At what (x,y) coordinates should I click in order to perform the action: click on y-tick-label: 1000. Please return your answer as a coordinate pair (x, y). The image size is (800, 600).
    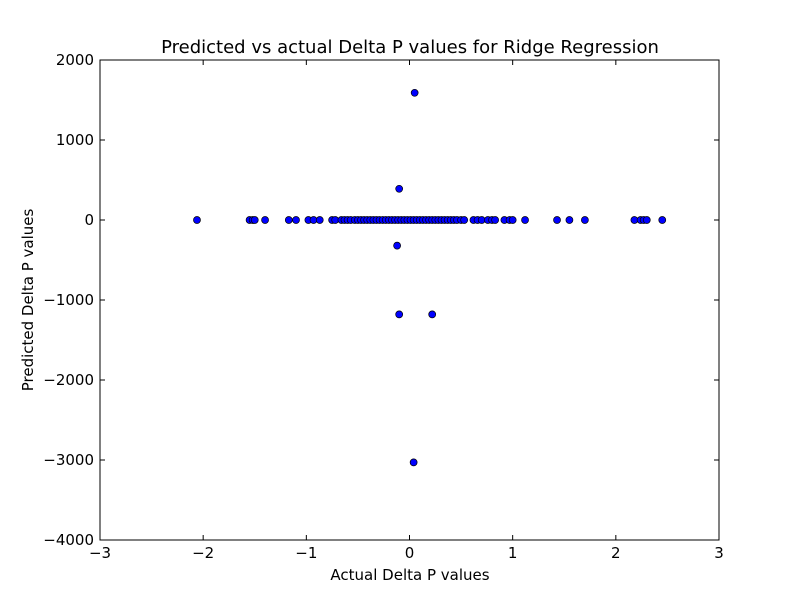
    Looking at the image, I should click on (75, 140).